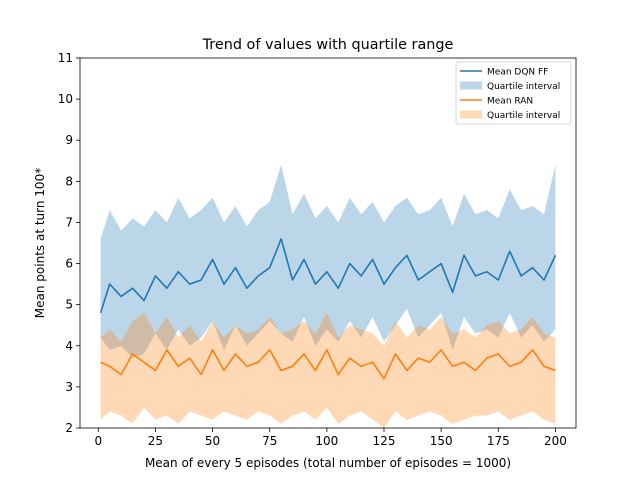 Image resolution: width=640 pixels, height=480 pixels. Describe the element at coordinates (69, 387) in the screenshot. I see `y-tick-label: 3` at that location.